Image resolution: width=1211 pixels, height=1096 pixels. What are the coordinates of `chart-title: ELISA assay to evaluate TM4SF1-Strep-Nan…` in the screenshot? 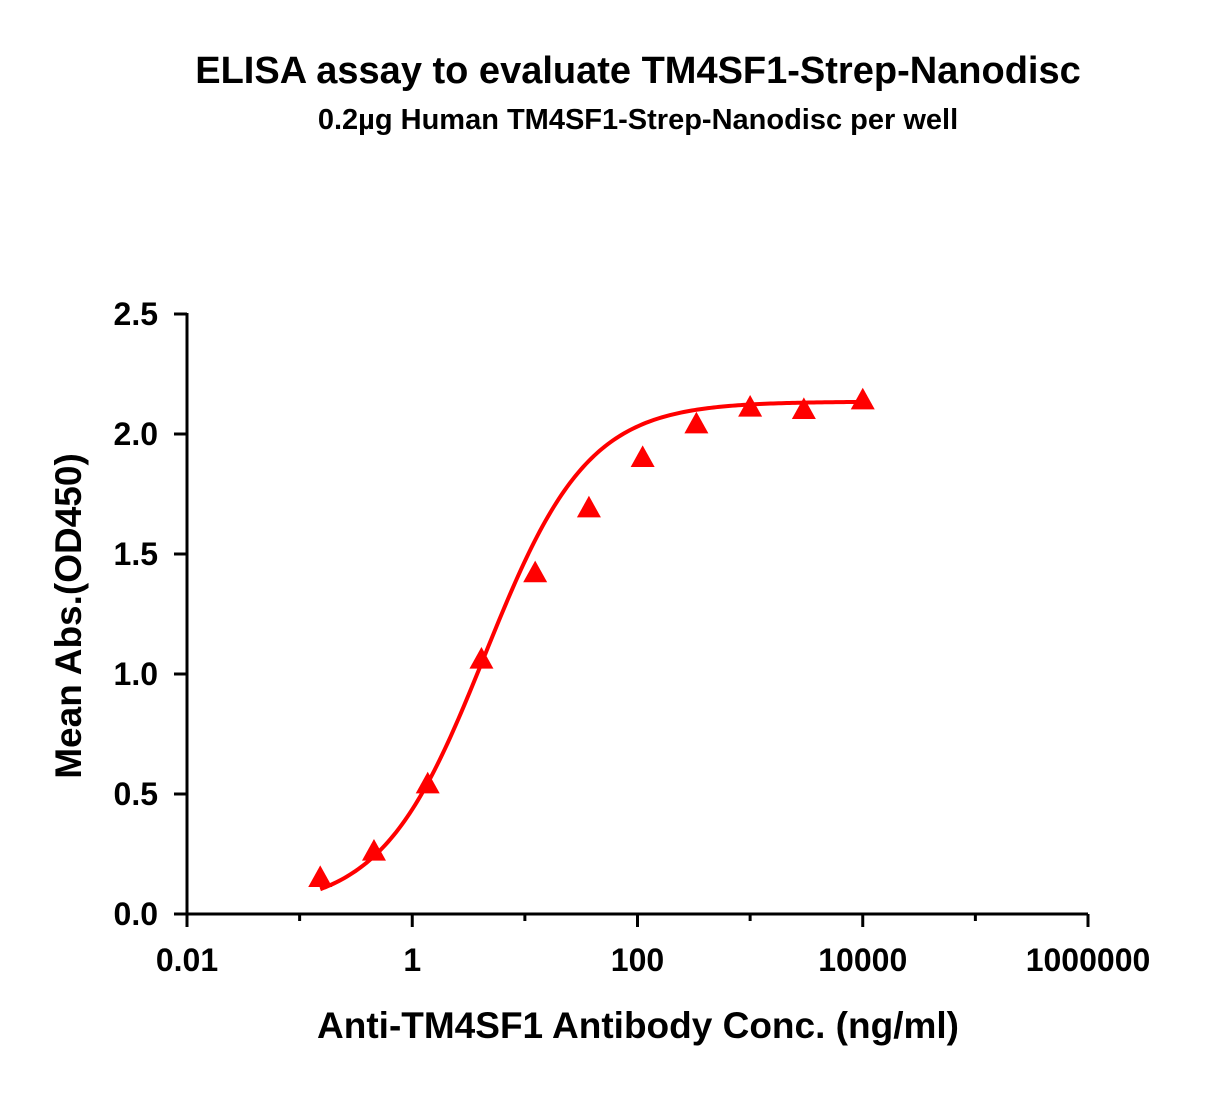 It's located at (638, 71).